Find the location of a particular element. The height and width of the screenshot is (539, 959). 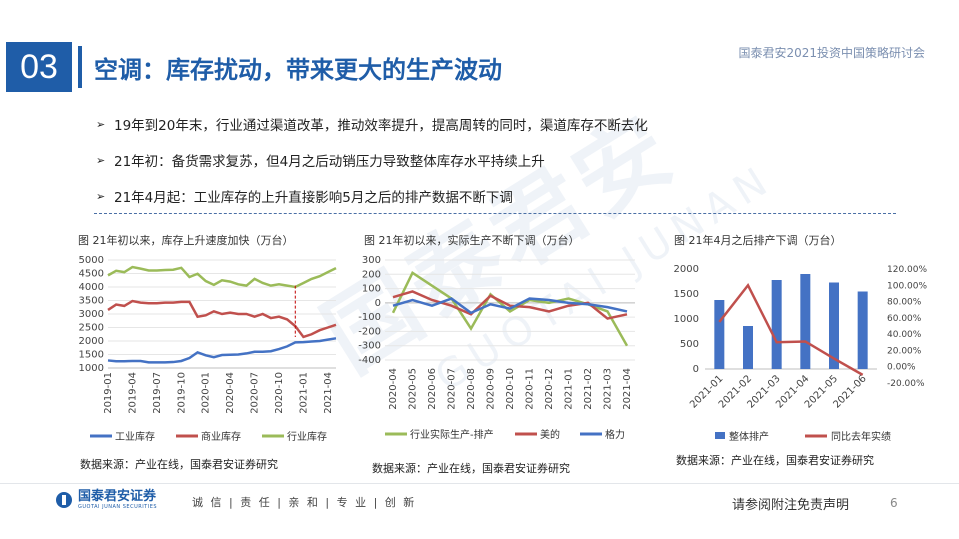

legend-label: 整体排产 is located at coordinates (749, 436).